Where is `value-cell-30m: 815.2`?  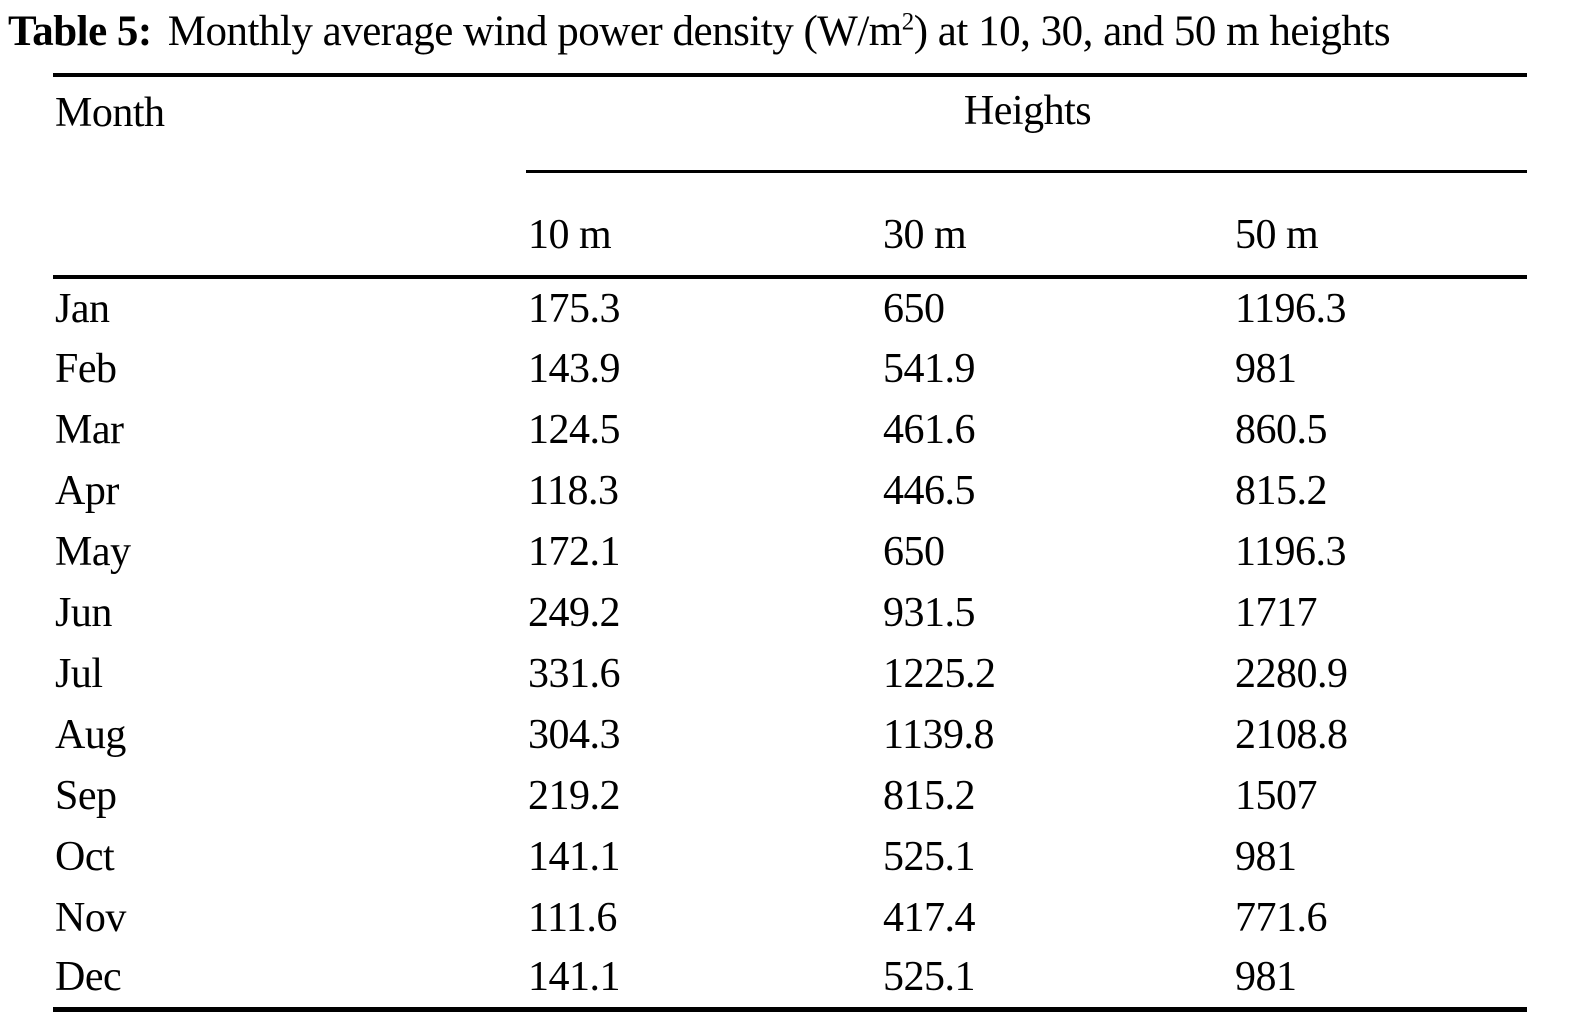 value-cell-30m: 815.2 is located at coordinates (929, 795).